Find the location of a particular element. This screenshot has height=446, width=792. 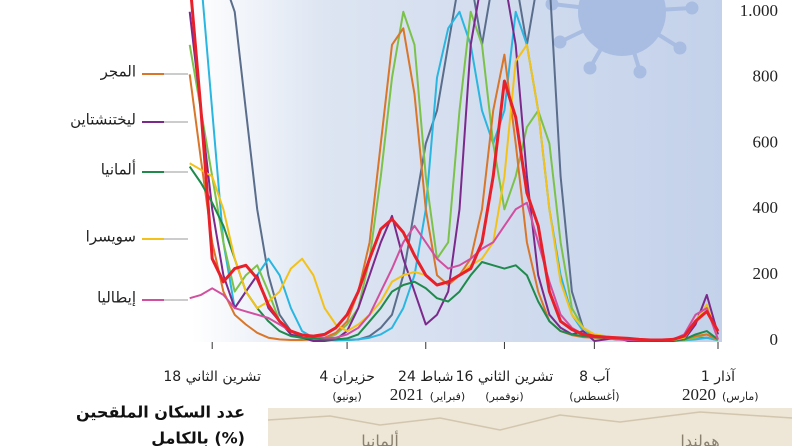

virus-icon is located at coordinates (622, 39).